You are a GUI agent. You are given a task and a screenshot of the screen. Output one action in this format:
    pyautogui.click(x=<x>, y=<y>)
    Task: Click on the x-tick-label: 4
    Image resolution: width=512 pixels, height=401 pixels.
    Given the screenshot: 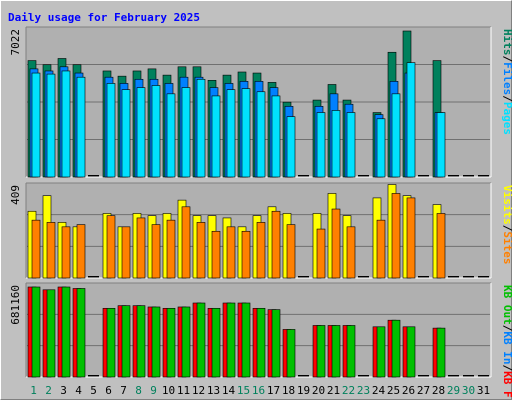 What is the action you would take?
    pyautogui.click(x=78, y=390)
    